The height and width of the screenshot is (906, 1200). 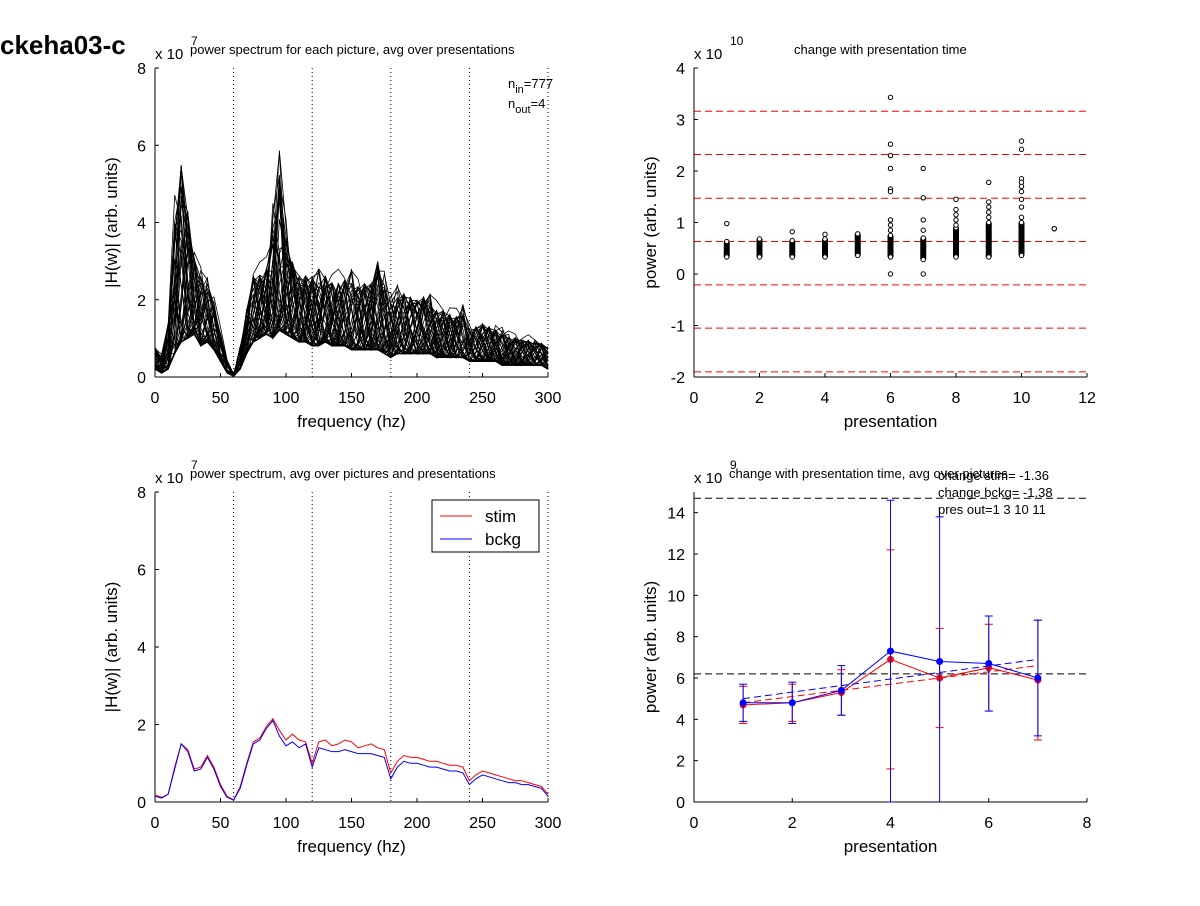 I want to click on legend-label: bckg, so click(x=503, y=539).